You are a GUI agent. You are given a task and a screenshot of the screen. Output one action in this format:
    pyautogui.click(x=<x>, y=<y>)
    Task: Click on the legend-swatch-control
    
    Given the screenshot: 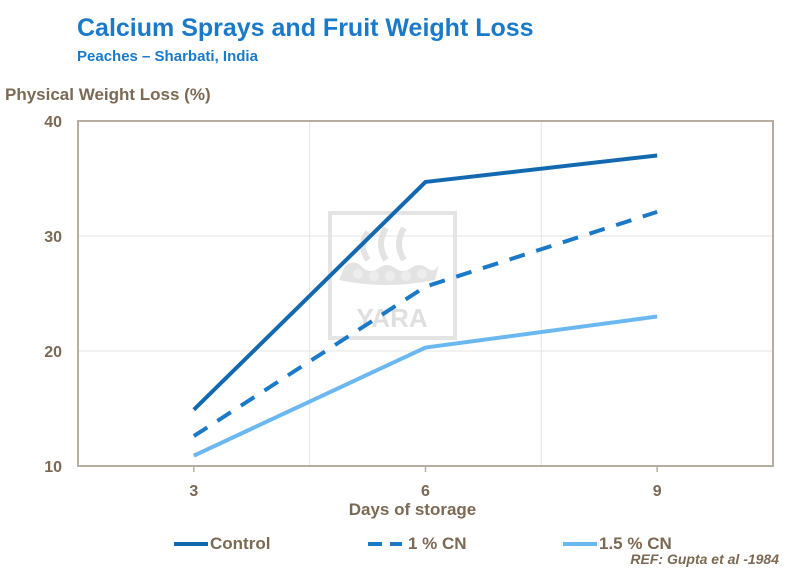 What is the action you would take?
    pyautogui.click(x=191, y=544)
    